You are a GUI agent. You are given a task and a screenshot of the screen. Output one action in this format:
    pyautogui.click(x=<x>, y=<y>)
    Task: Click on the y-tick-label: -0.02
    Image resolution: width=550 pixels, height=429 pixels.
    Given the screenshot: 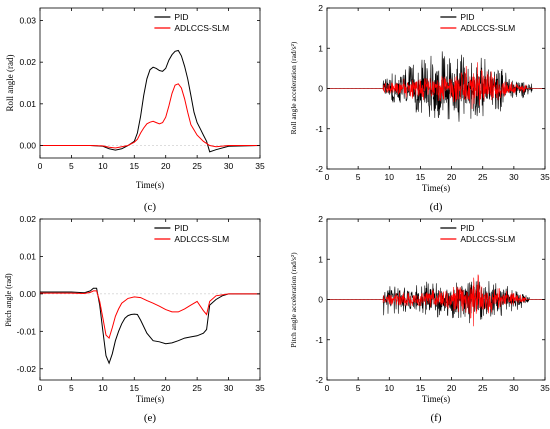 What is the action you would take?
    pyautogui.click(x=27, y=369)
    